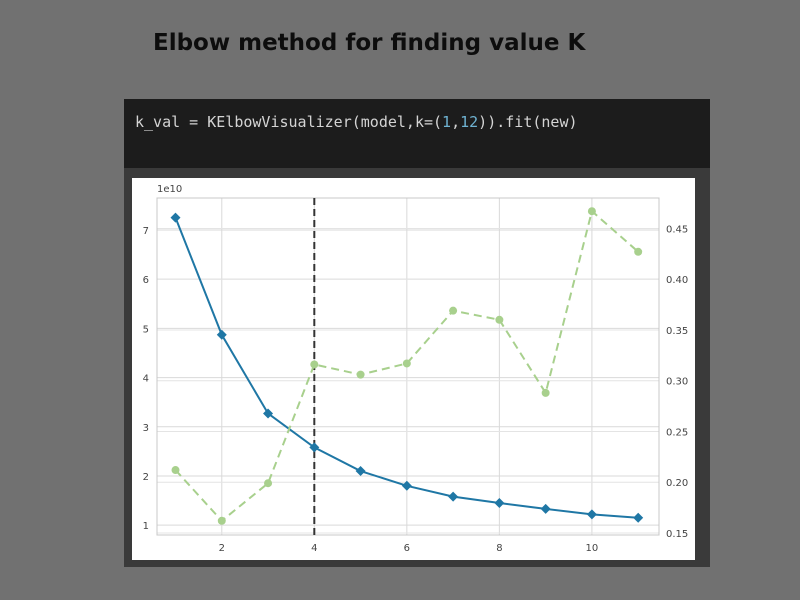 This screenshot has width=800, height=600. Describe the element at coordinates (677, 534) in the screenshot. I see `y-right-tick-label: 0.15` at that location.